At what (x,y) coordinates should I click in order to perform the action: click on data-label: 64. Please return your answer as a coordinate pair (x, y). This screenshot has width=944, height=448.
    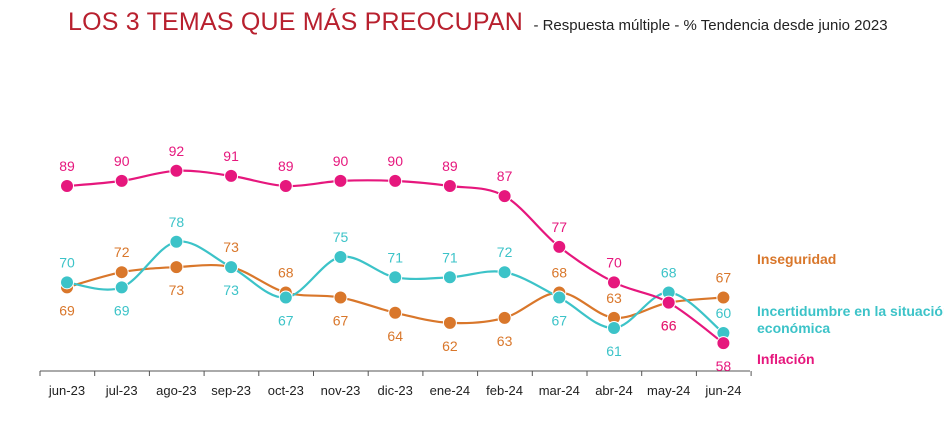
    Looking at the image, I should click on (395, 336).